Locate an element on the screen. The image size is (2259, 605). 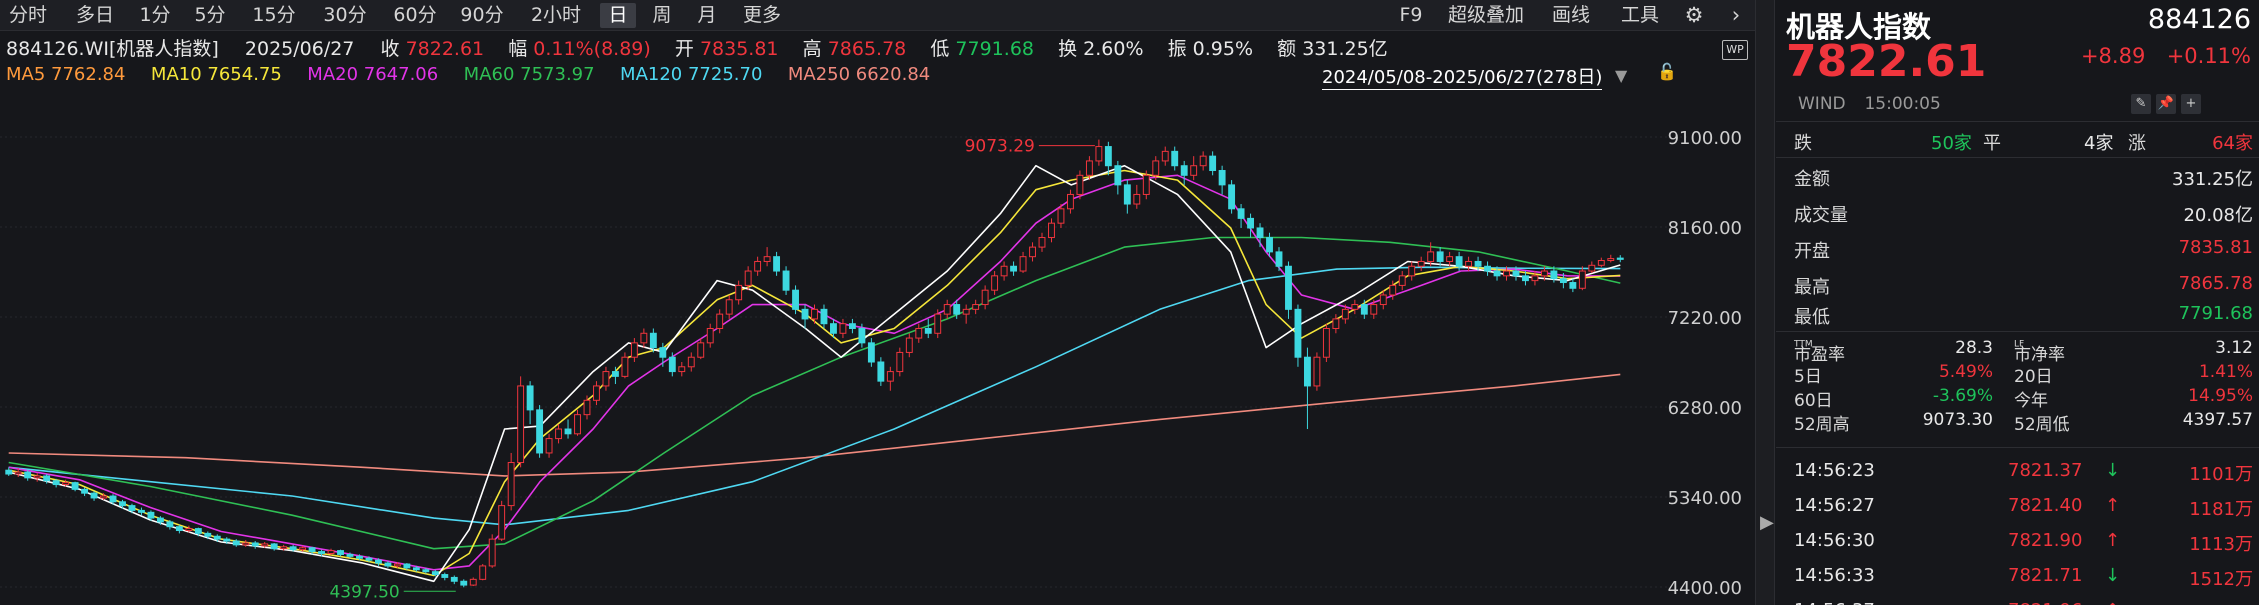
lock-icon: 🔓 is located at coordinates (1667, 71).